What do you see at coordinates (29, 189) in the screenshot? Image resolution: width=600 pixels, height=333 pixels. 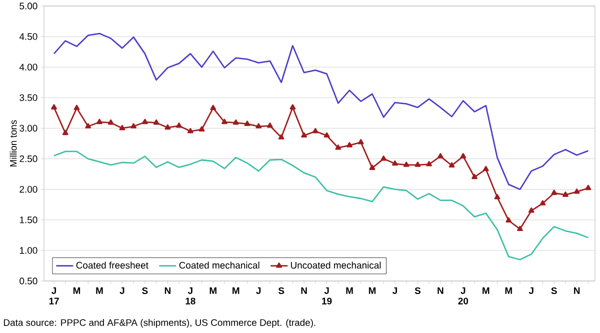 I see `y-tick-label: 2.00` at bounding box center [29, 189].